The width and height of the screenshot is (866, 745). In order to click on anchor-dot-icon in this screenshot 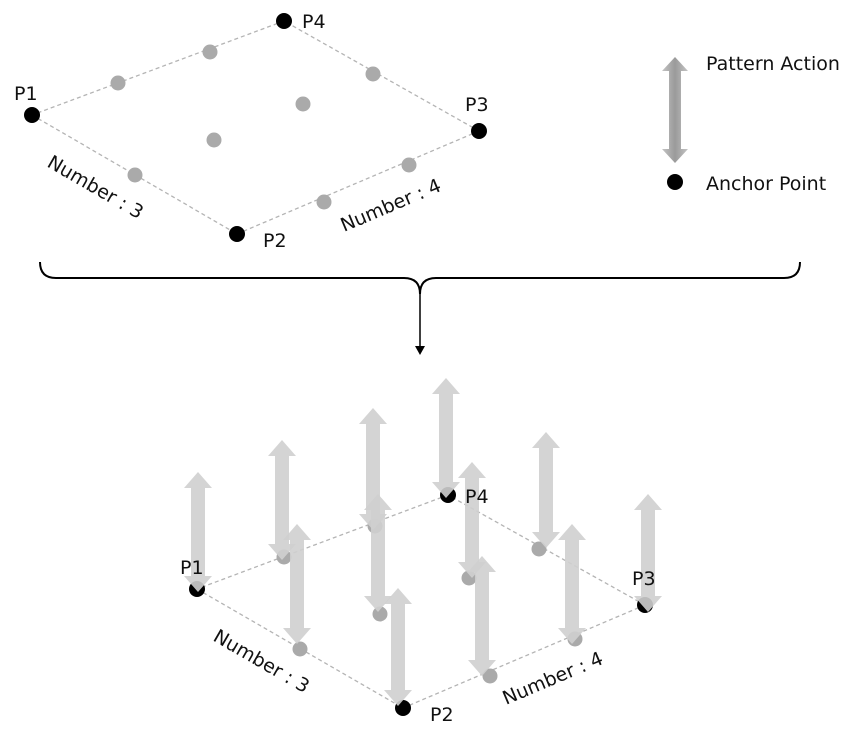, I will do `click(675, 182)`.